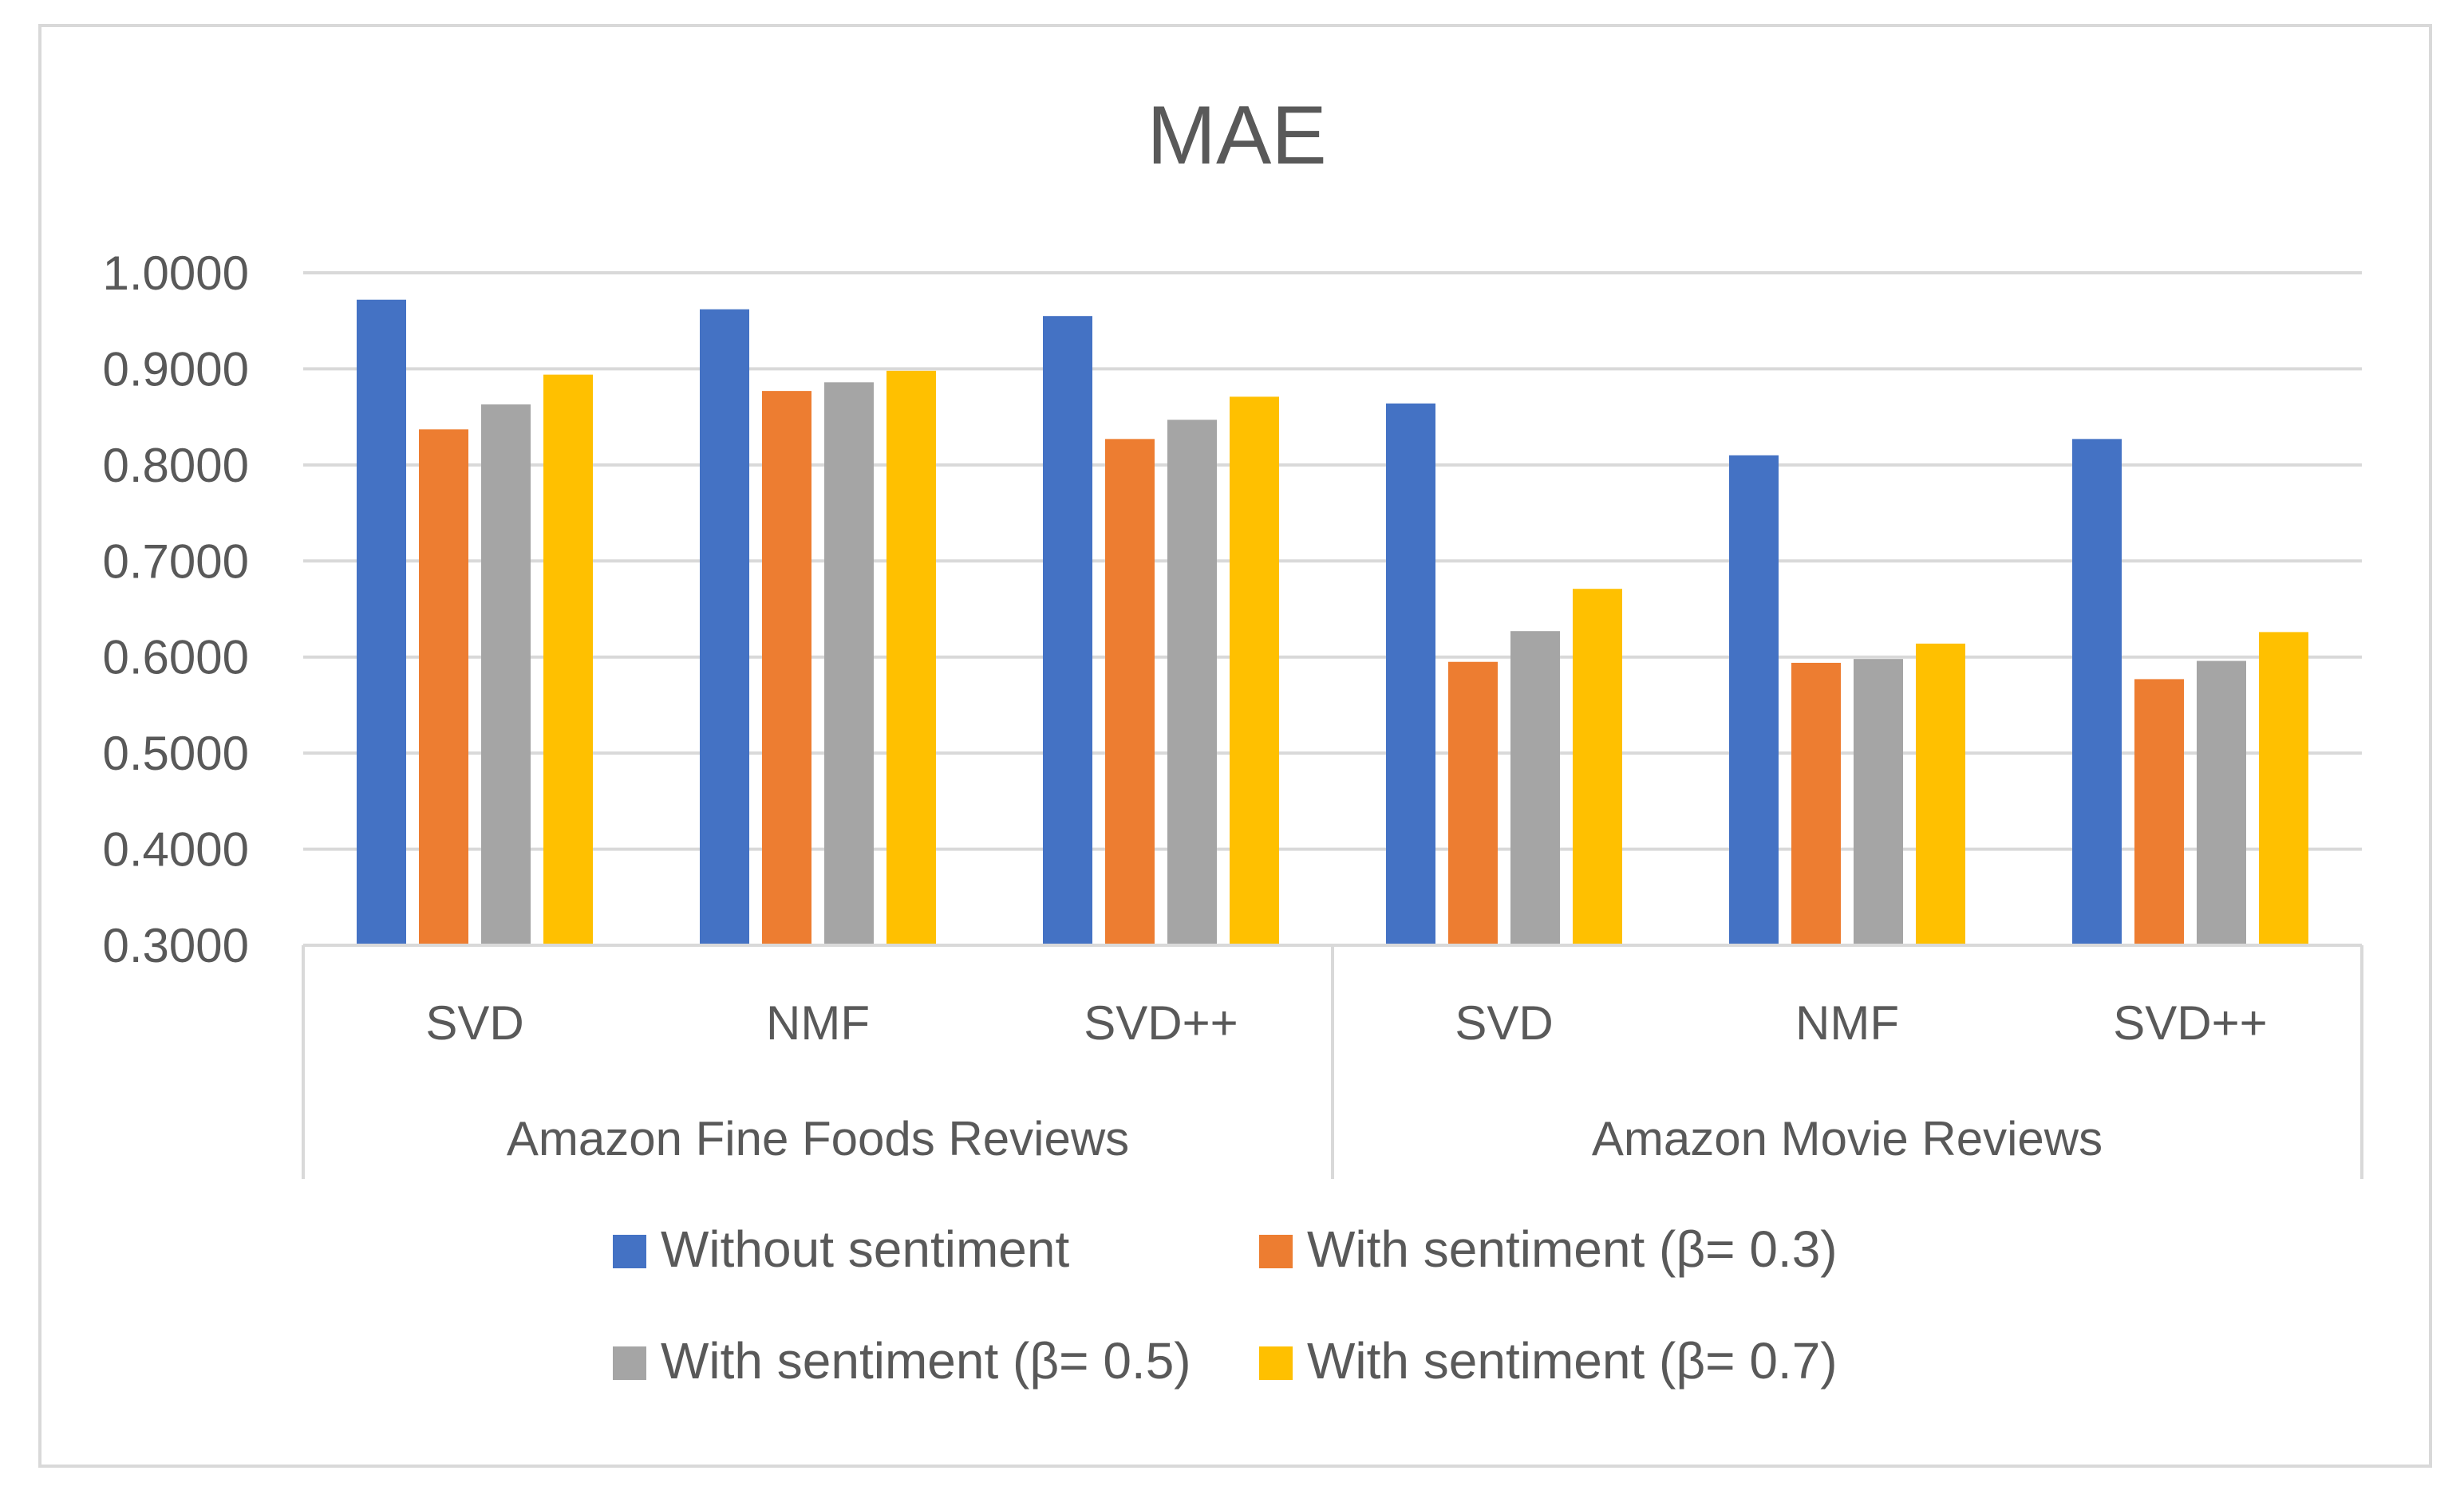 The height and width of the screenshot is (1506, 2464). Describe the element at coordinates (1572, 1361) in the screenshot. I see `legend-label: With sentiment (β= 0.7)` at that location.